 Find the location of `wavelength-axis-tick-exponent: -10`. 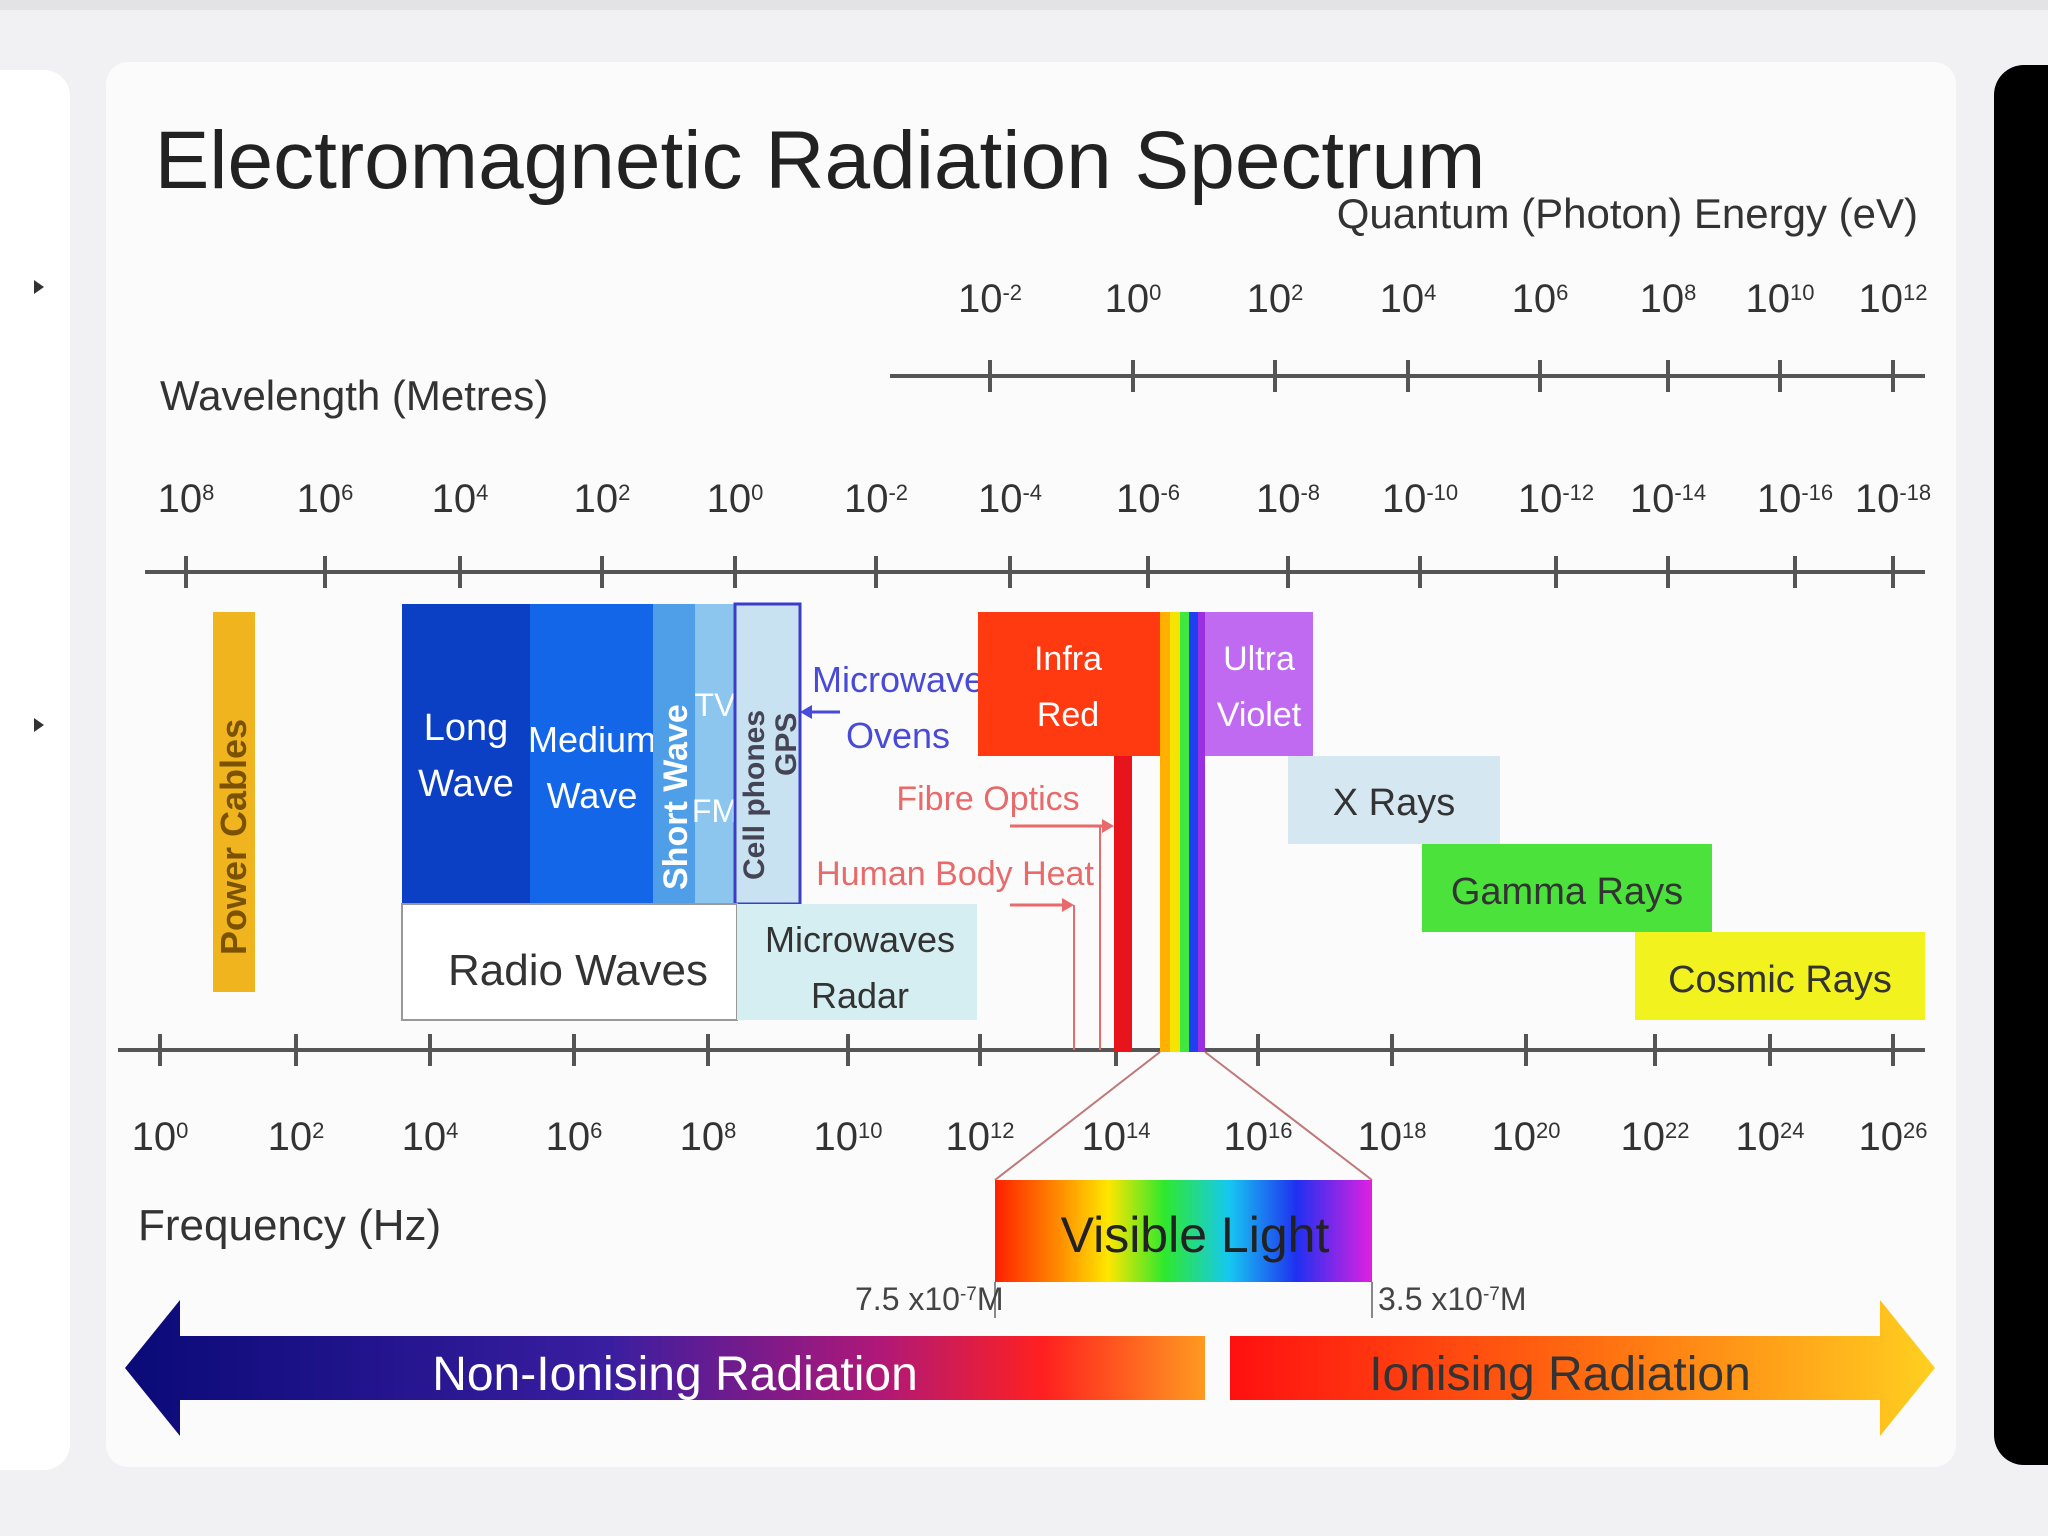

wavelength-axis-tick-exponent: -10 is located at coordinates (1442, 492).